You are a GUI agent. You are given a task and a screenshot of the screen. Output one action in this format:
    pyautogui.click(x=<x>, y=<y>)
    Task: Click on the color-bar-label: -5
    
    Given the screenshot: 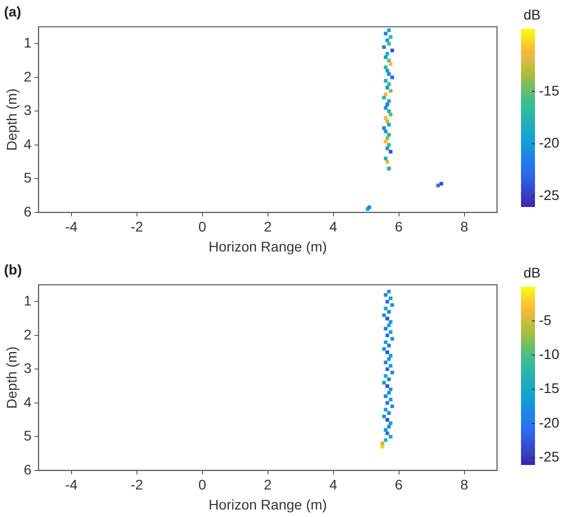 What is the action you would take?
    pyautogui.click(x=545, y=320)
    